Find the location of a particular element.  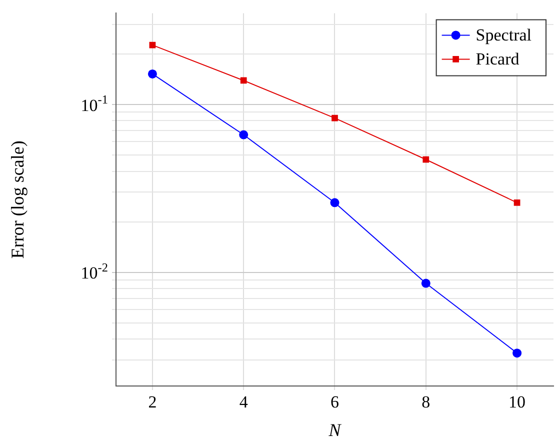

x-tick-label: 6 is located at coordinates (334, 402).